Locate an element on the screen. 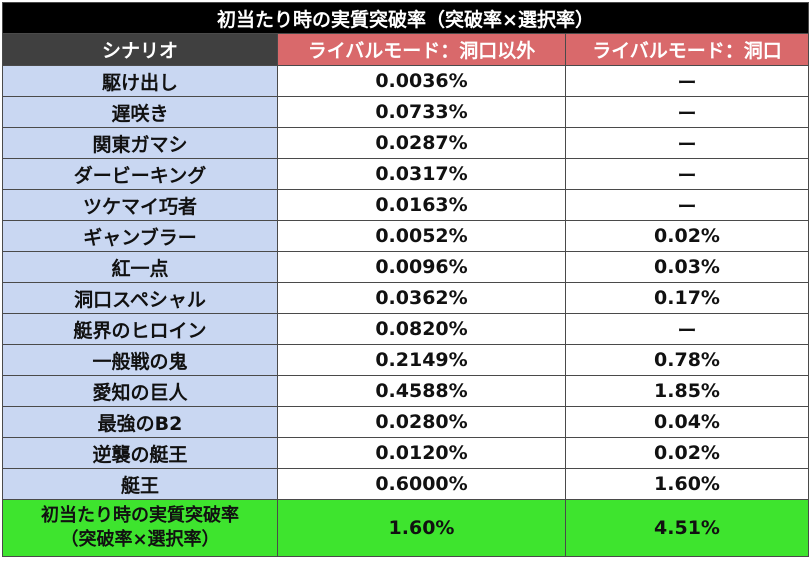 The height and width of the screenshot is (571, 810). rival-other-cell: 0.0036% is located at coordinates (421, 81).